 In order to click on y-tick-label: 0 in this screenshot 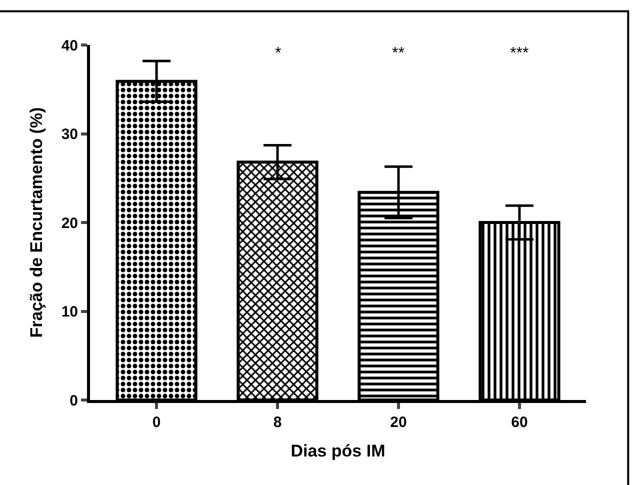, I will do `click(74, 401)`.